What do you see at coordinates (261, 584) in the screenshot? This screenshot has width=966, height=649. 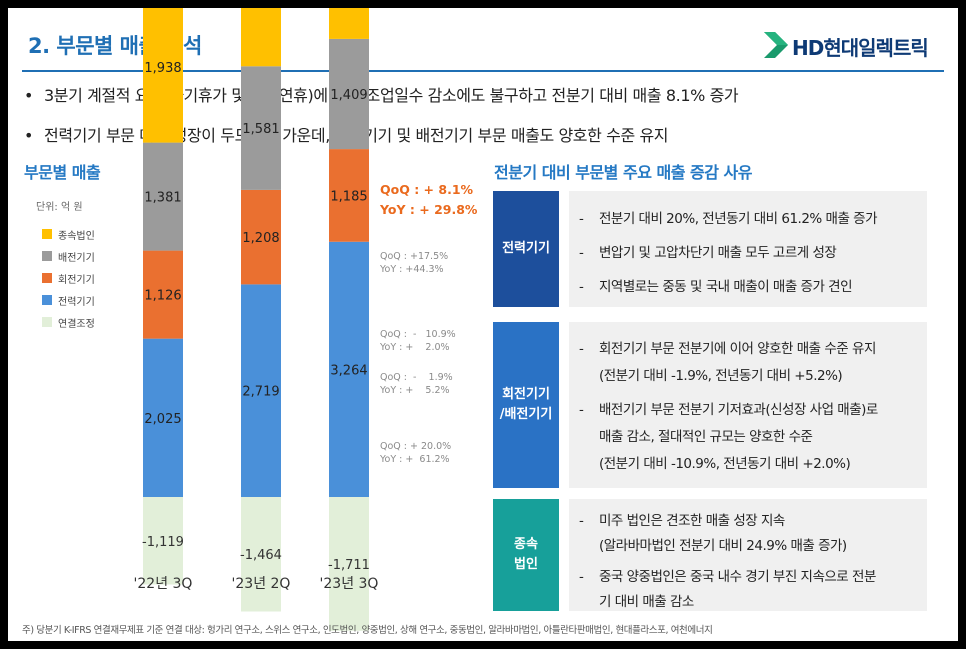 I see `x-tick-label: '23년 2Q` at bounding box center [261, 584].